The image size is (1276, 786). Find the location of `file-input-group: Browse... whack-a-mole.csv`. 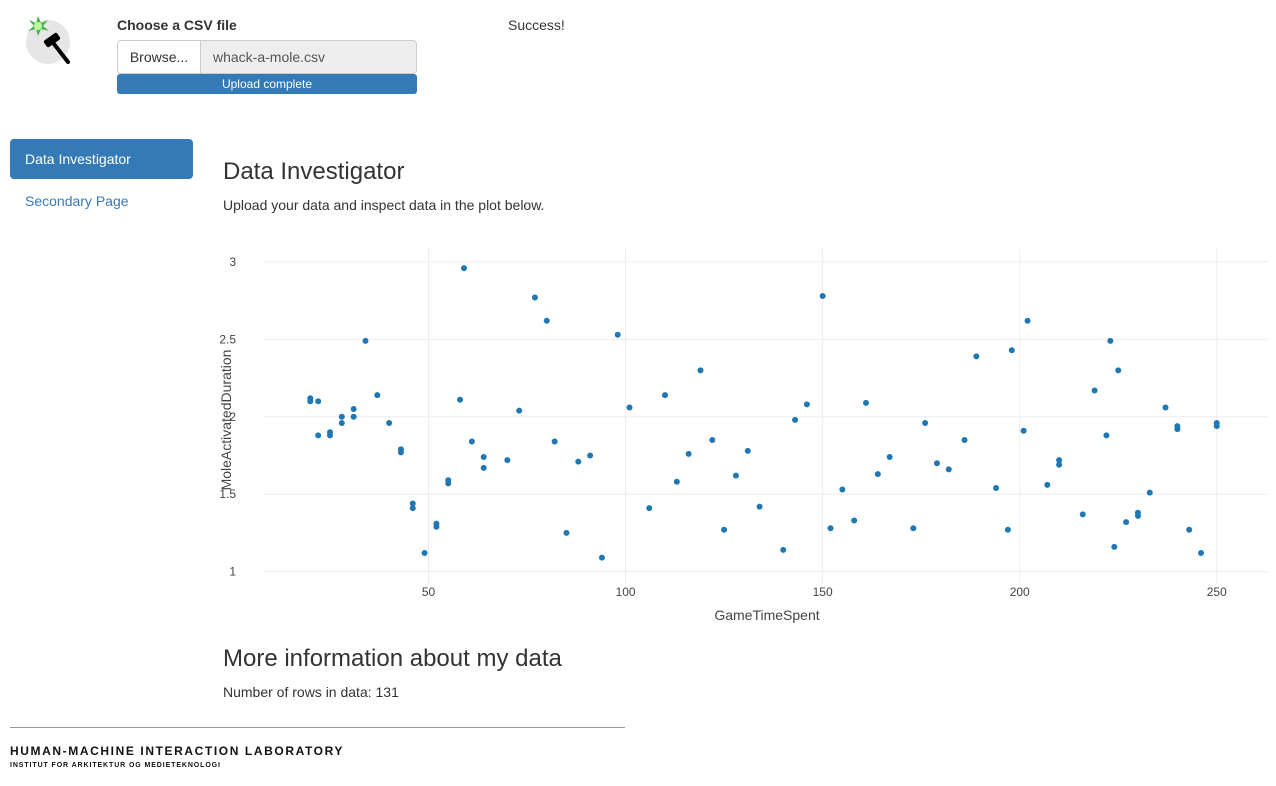

file-input-group: Browse... whack-a-mole.csv is located at coordinates (267, 57).